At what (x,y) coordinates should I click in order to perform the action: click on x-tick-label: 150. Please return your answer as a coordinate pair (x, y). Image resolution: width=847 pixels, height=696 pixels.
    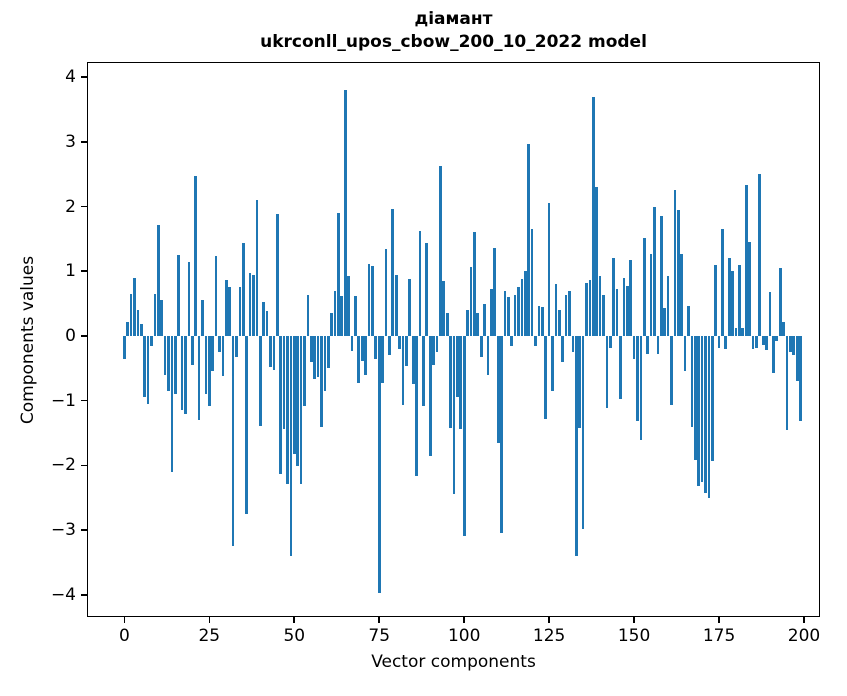
    Looking at the image, I should click on (634, 636).